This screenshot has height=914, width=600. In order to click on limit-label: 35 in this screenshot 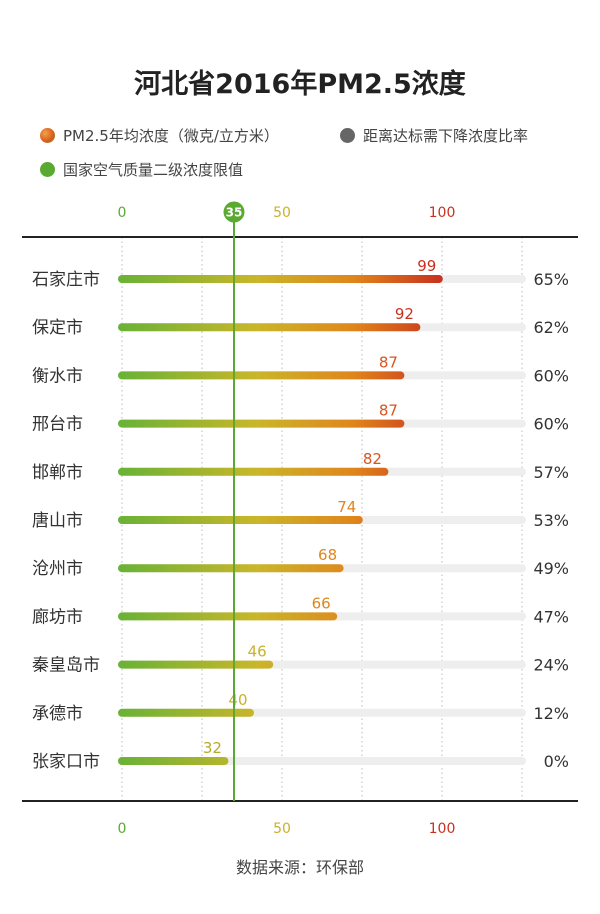, I will do `click(234, 213)`.